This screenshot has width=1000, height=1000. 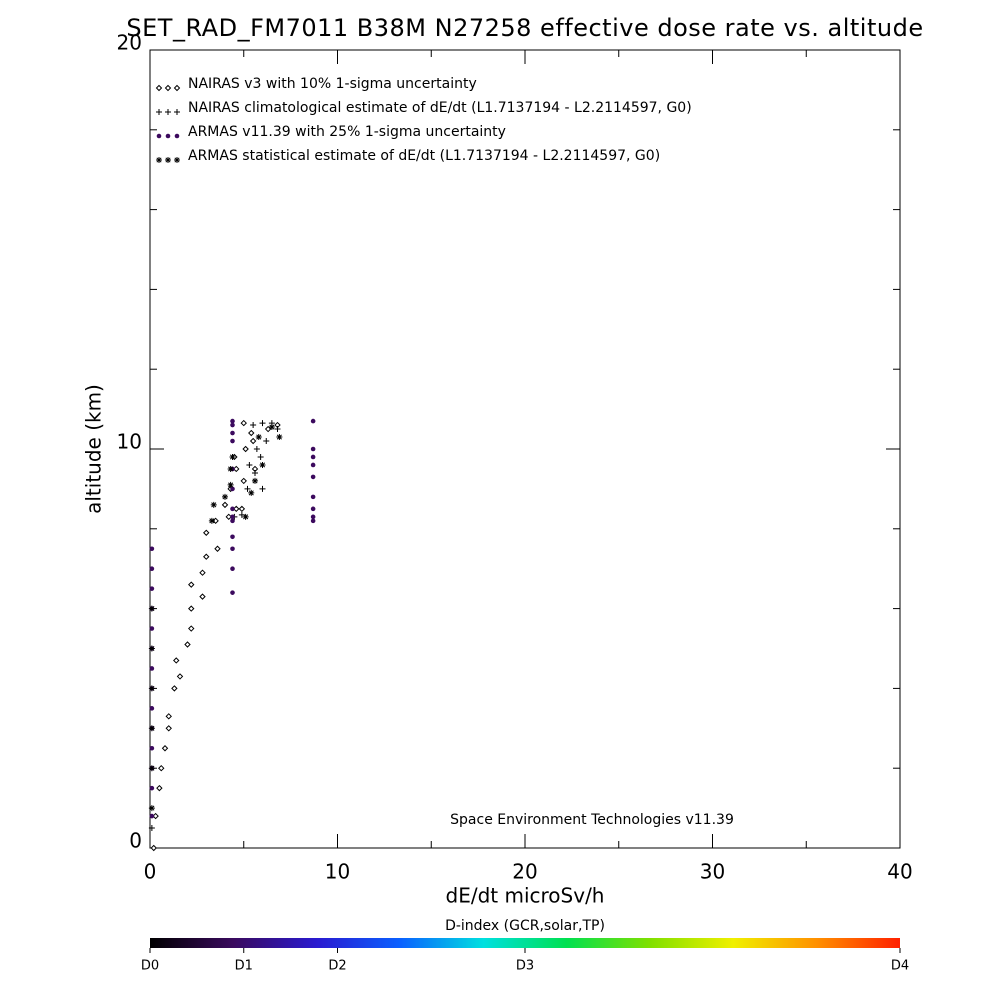 What do you see at coordinates (244, 966) in the screenshot?
I see `colorbar-tick-label: D1` at bounding box center [244, 966].